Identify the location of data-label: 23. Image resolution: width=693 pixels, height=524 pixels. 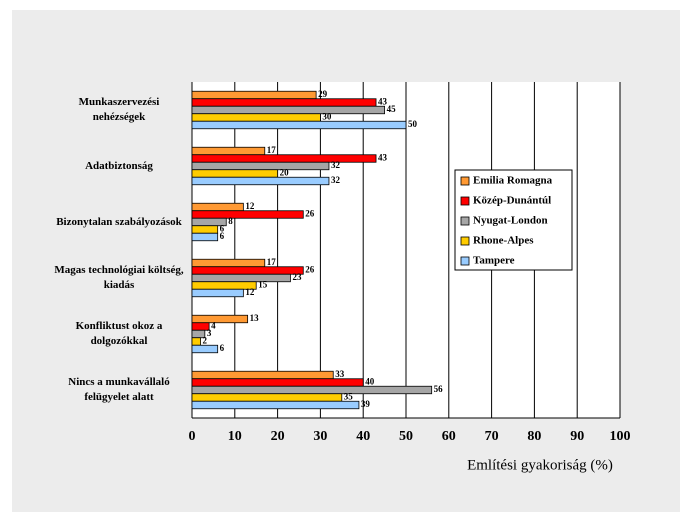
(297, 277).